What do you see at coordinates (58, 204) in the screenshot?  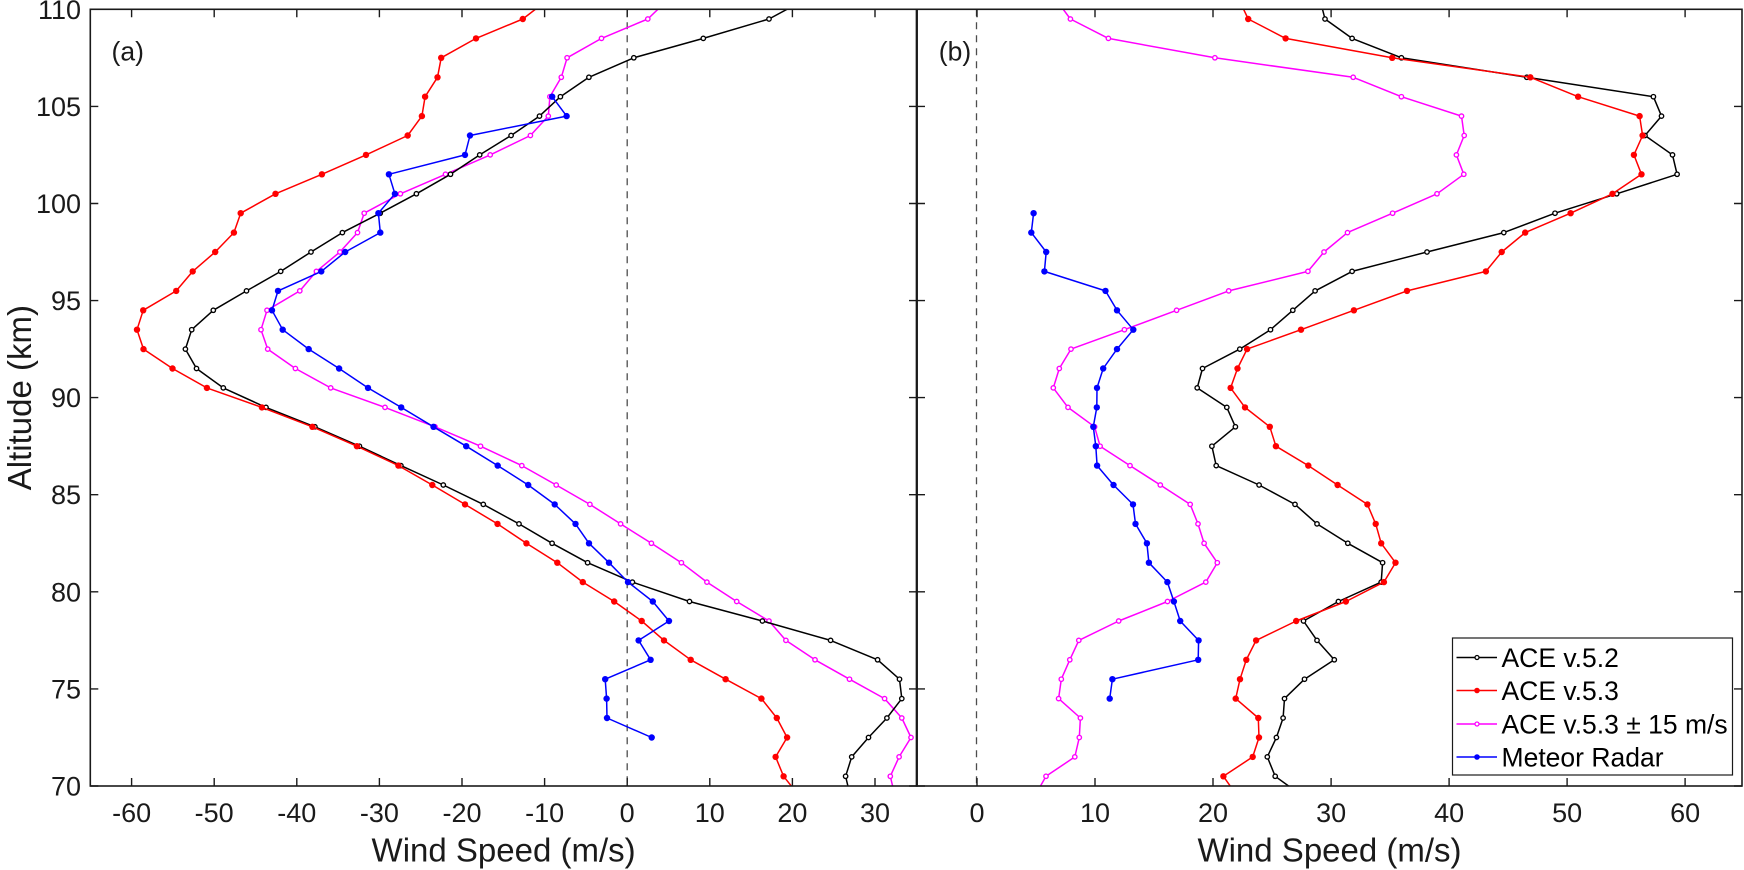 I see `svg-text: 100` at bounding box center [58, 204].